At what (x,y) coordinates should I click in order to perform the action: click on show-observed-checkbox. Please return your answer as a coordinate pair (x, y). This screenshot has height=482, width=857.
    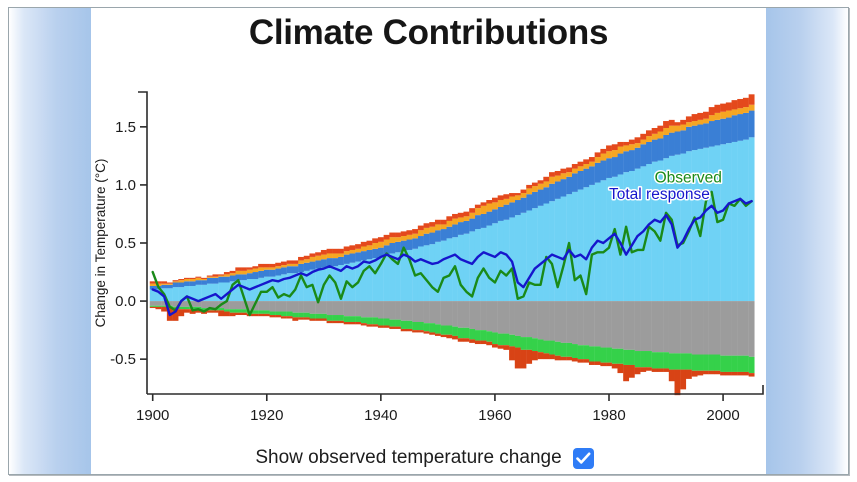
    Looking at the image, I should click on (583, 458).